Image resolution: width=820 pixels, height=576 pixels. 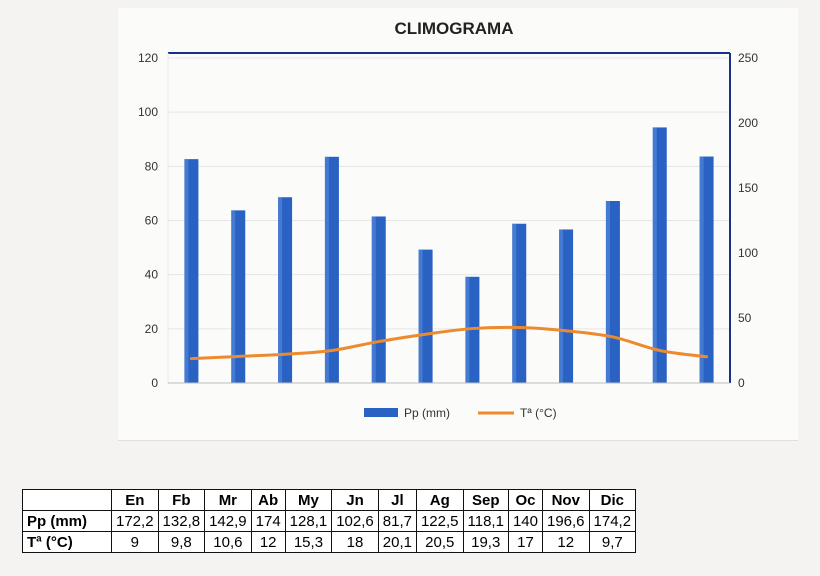 What do you see at coordinates (454, 28) in the screenshot?
I see `chart-title: CLIMOGRAMA` at bounding box center [454, 28].